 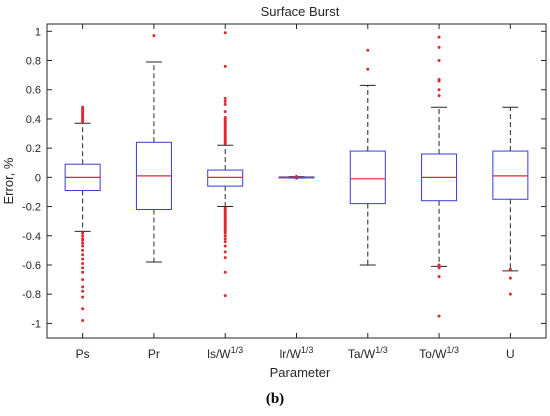 I want to click on x-tick-label: ls/W1/3, so click(x=225, y=353).